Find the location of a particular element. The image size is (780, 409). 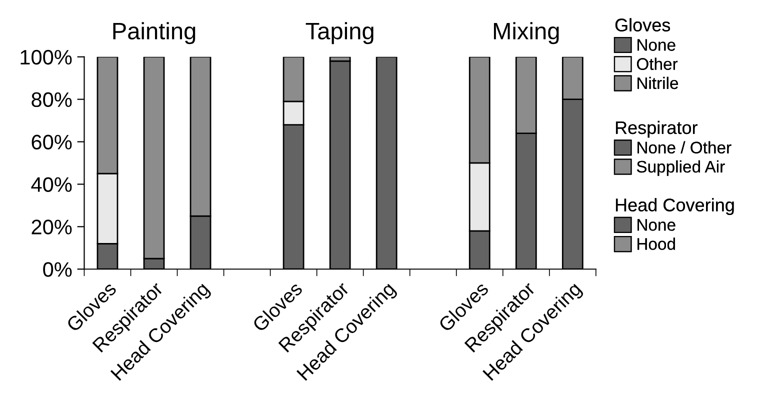

text: Taping is located at coordinates (340, 33).